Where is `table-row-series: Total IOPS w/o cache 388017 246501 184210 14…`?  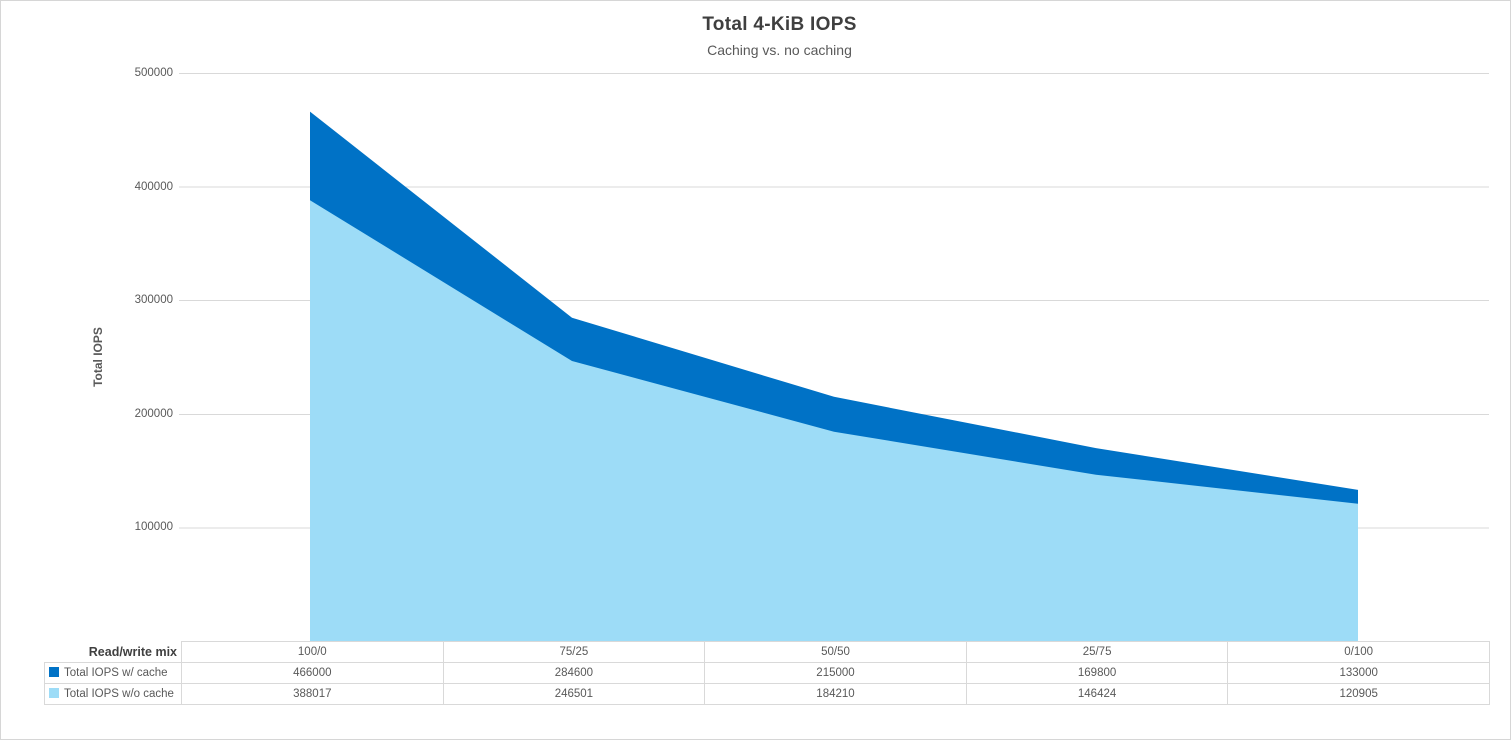
table-row-series: Total IOPS w/o cache 388017 246501 184210 14… is located at coordinates (767, 694).